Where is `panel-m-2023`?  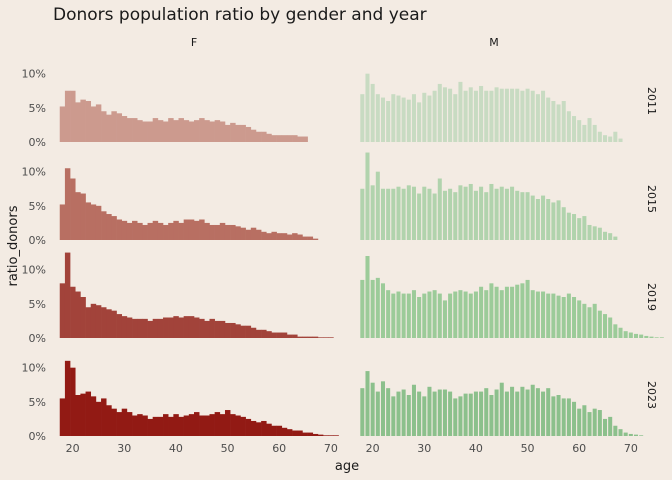
panel-m-2023 is located at coordinates (502, 403).